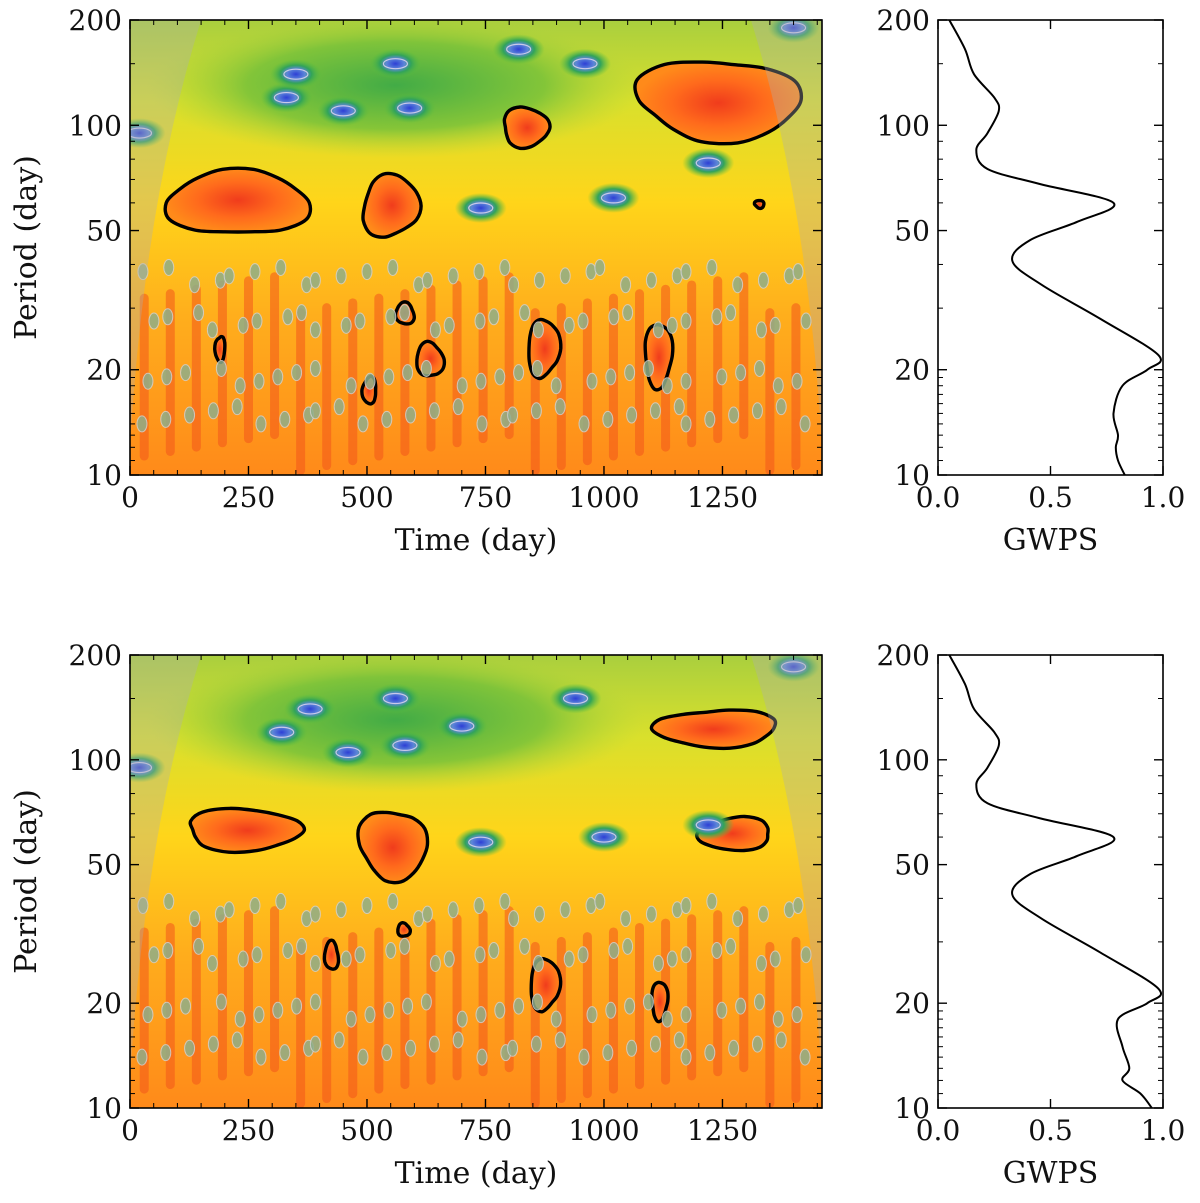  What do you see at coordinates (903, 20) in the screenshot?
I see `top-gwps-ytick-label: 200` at bounding box center [903, 20].